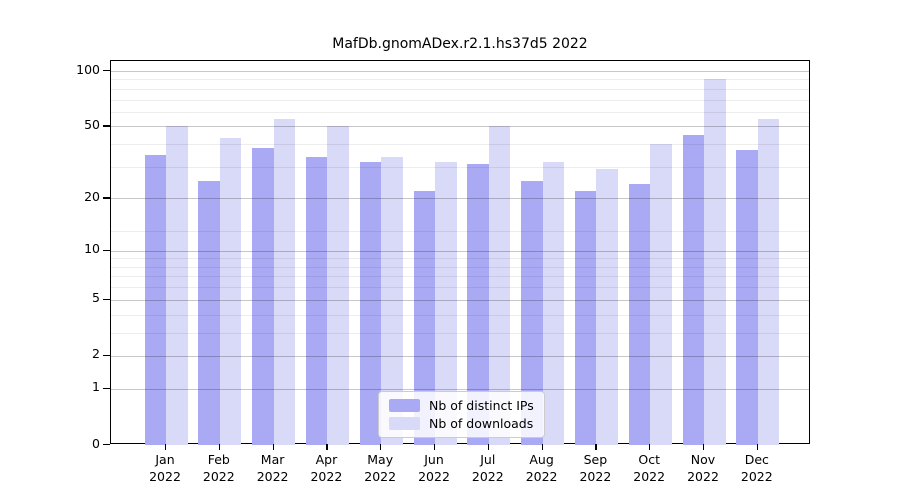 This screenshot has width=900, height=500. Describe the element at coordinates (404, 423) in the screenshot. I see `legend-swatch-downloads` at that location.